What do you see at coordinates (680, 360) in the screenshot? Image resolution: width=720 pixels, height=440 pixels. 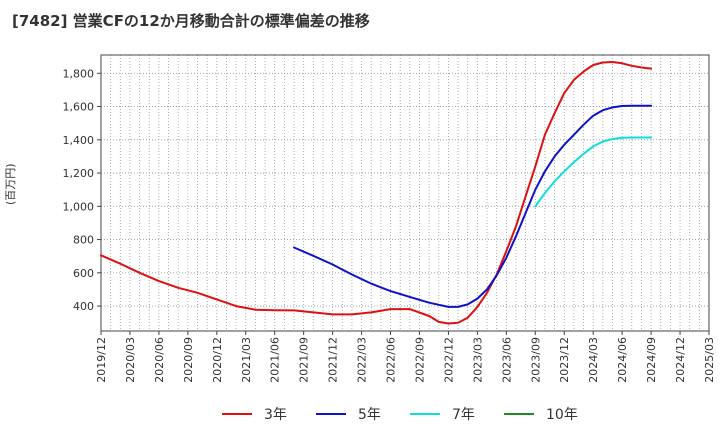 I see `x-tick-label: 2024/12` at bounding box center [680, 360].